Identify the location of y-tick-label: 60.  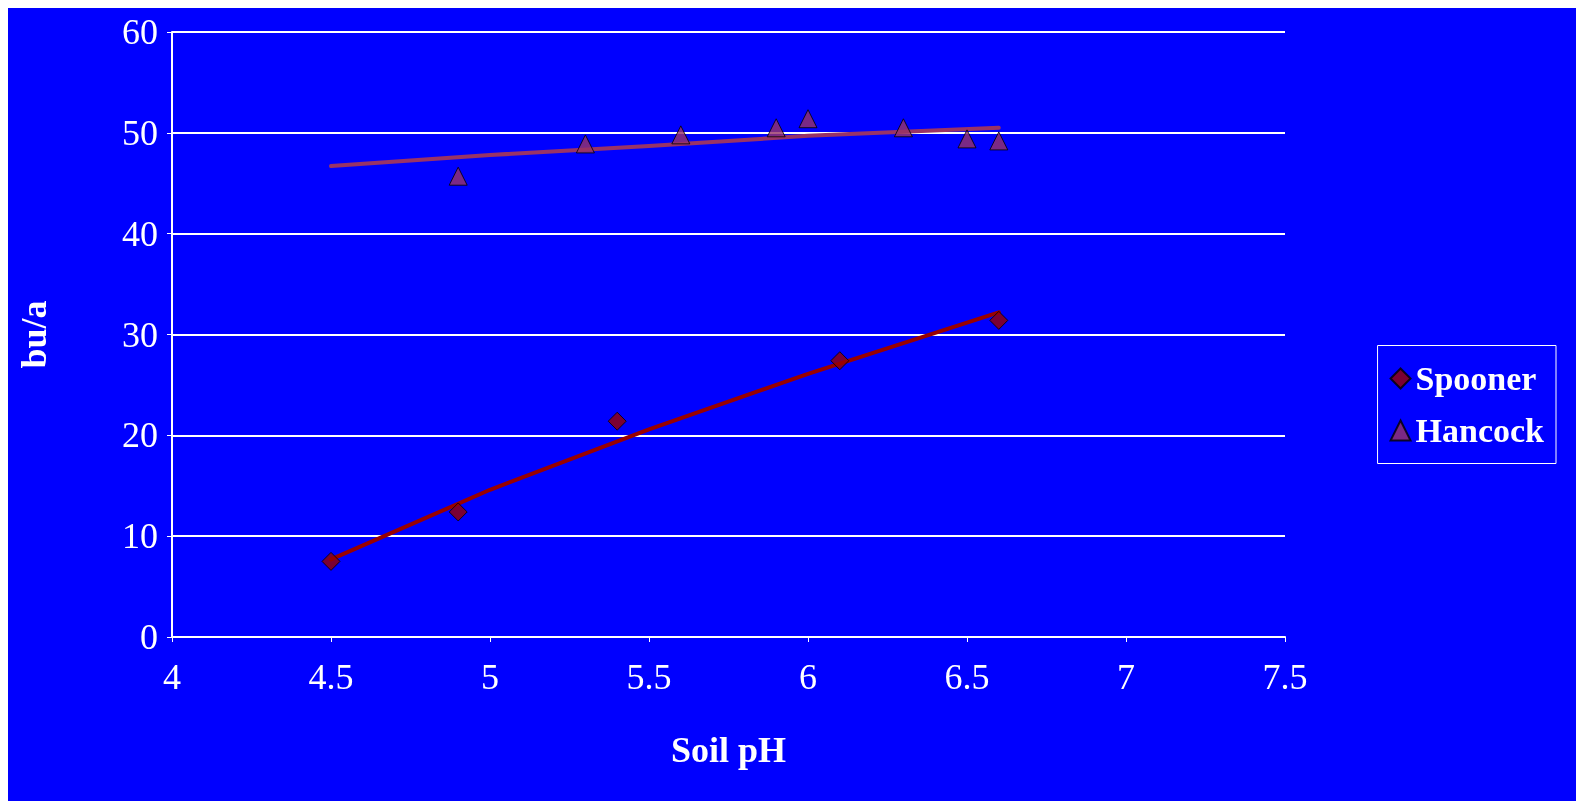
(140, 32).